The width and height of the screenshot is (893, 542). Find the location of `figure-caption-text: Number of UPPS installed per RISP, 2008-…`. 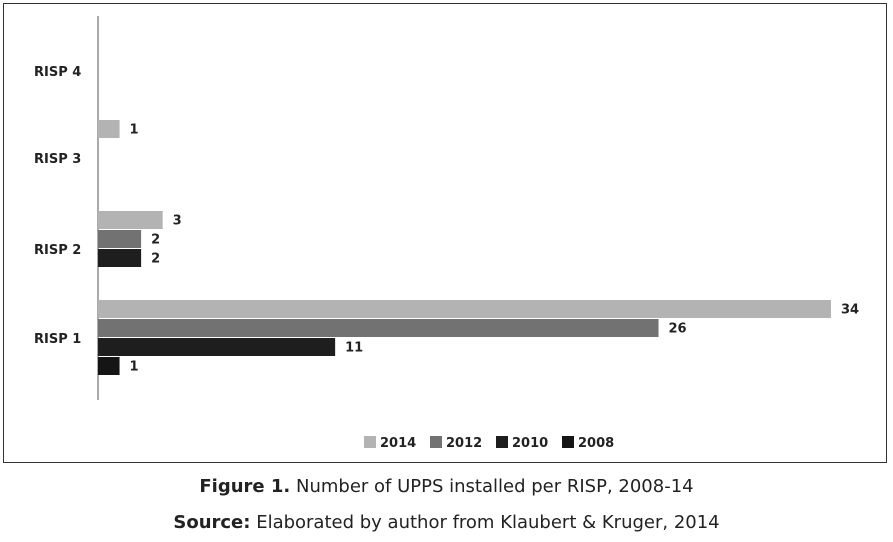

figure-caption-text: Number of UPPS installed per RISP, 2008-… is located at coordinates (492, 486).